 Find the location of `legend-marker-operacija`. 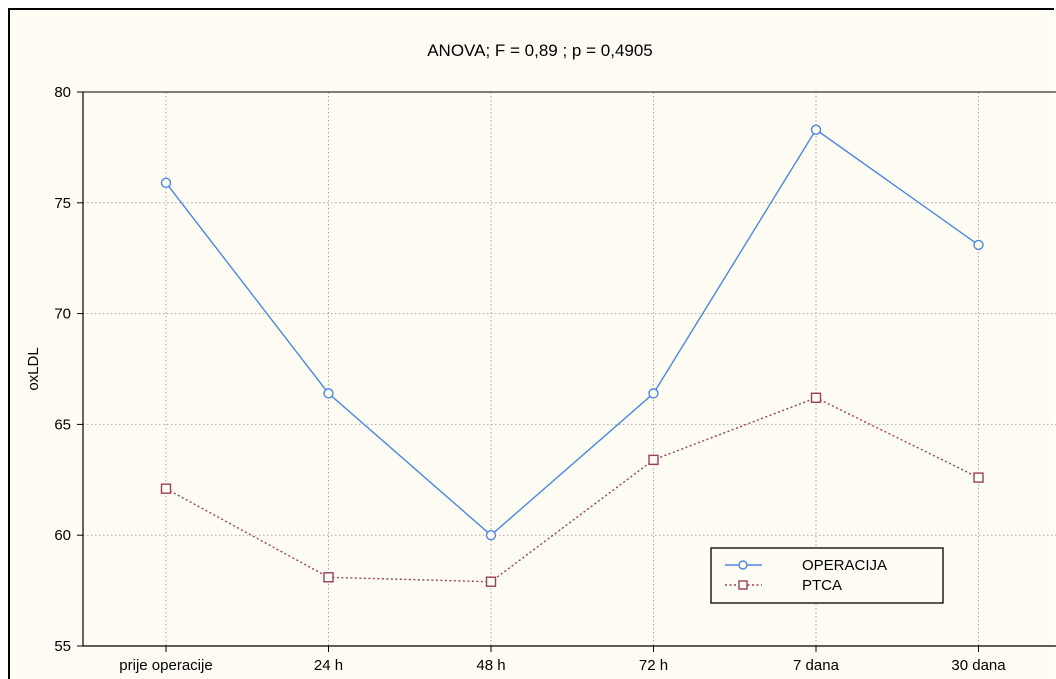

legend-marker-operacija is located at coordinates (743, 565).